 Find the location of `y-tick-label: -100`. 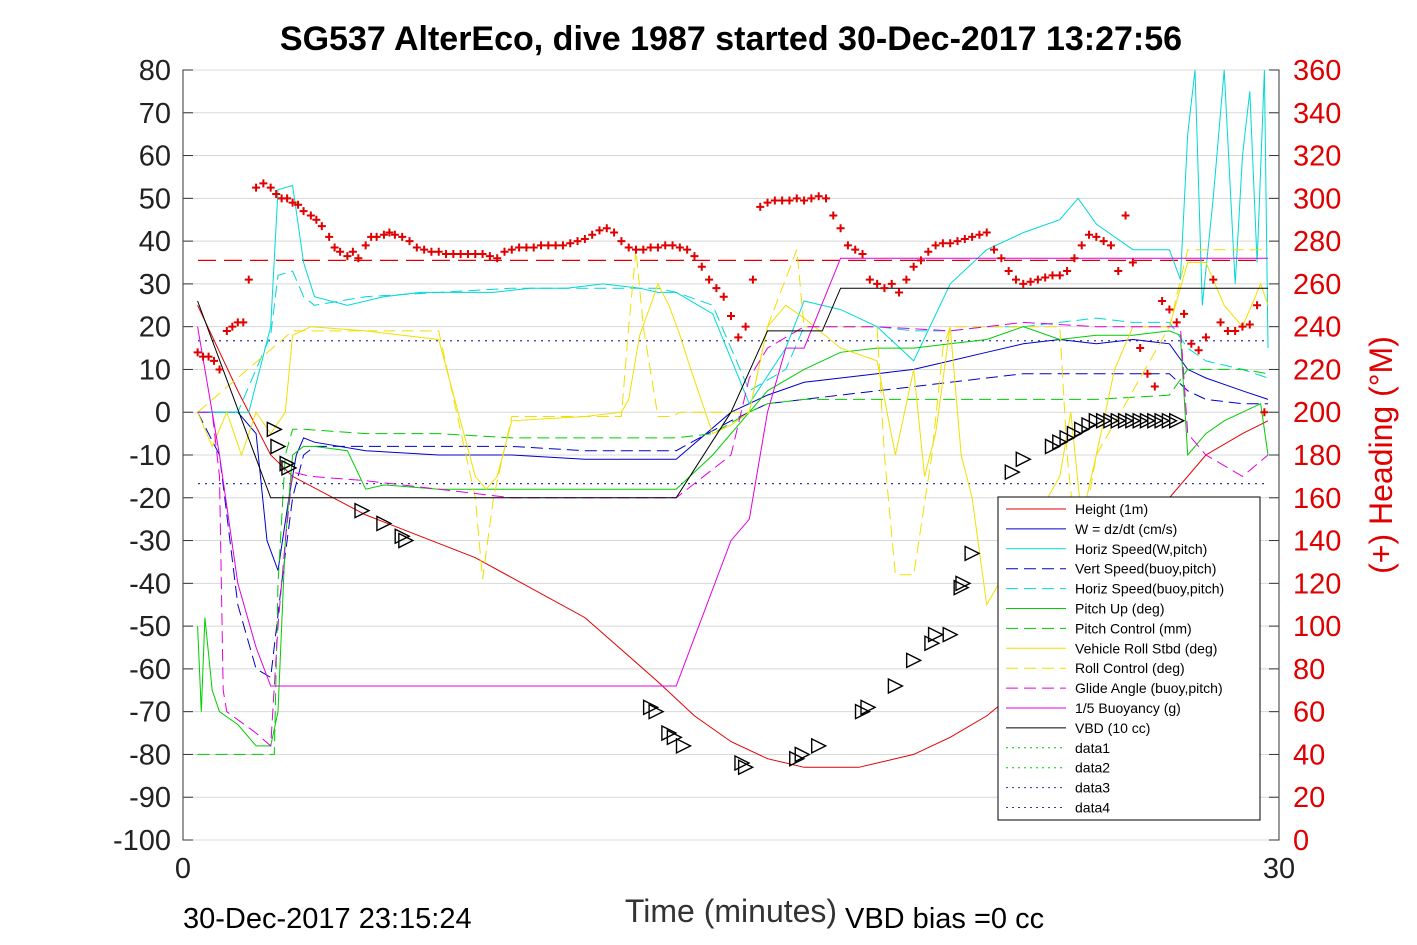

y-tick-label: -100 is located at coordinates (142, 841).